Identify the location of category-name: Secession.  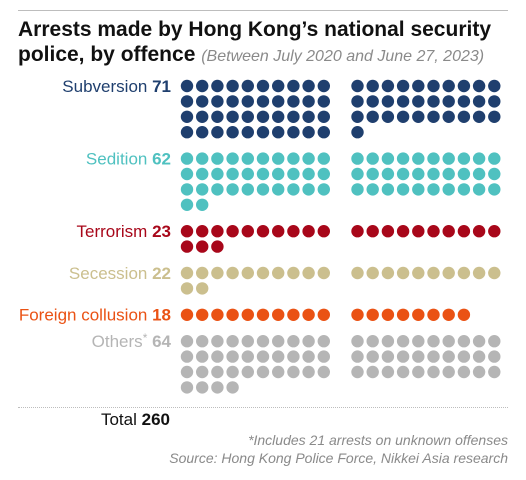
(108, 273).